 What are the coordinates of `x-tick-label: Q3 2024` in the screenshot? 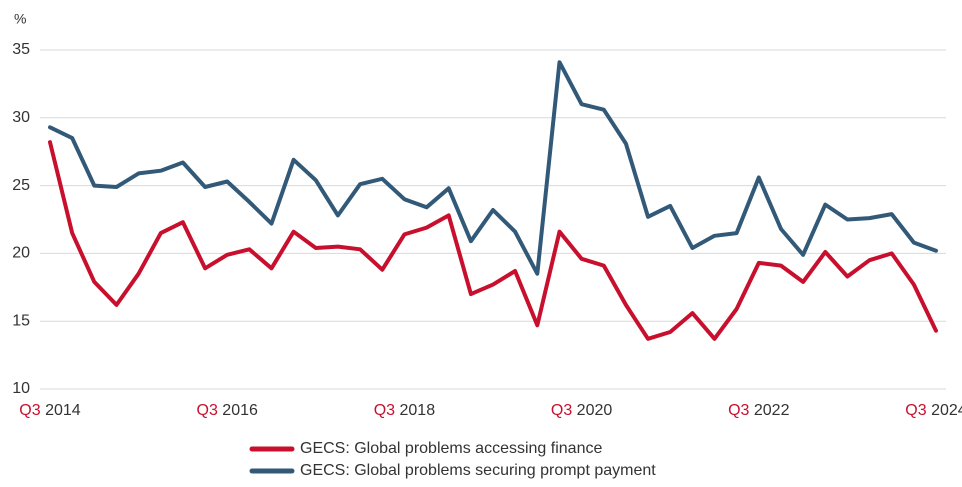 It's located at (933, 410).